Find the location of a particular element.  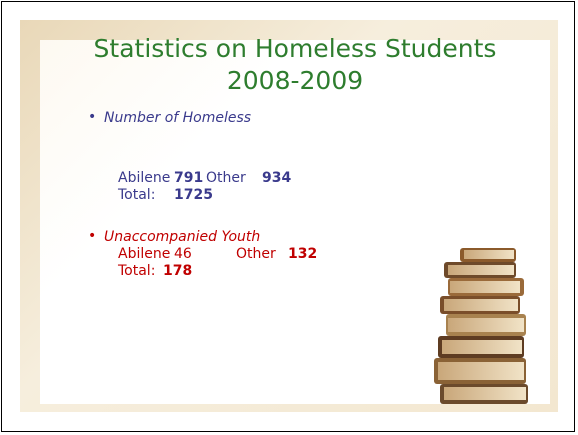

value: 1725 is located at coordinates (193, 195).